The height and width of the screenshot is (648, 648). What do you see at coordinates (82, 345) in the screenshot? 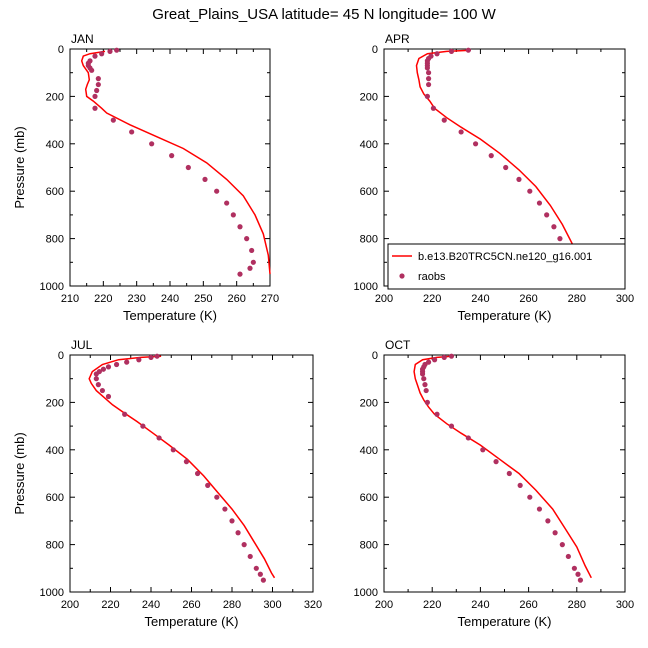
I see `panel-title: JUL` at bounding box center [82, 345].